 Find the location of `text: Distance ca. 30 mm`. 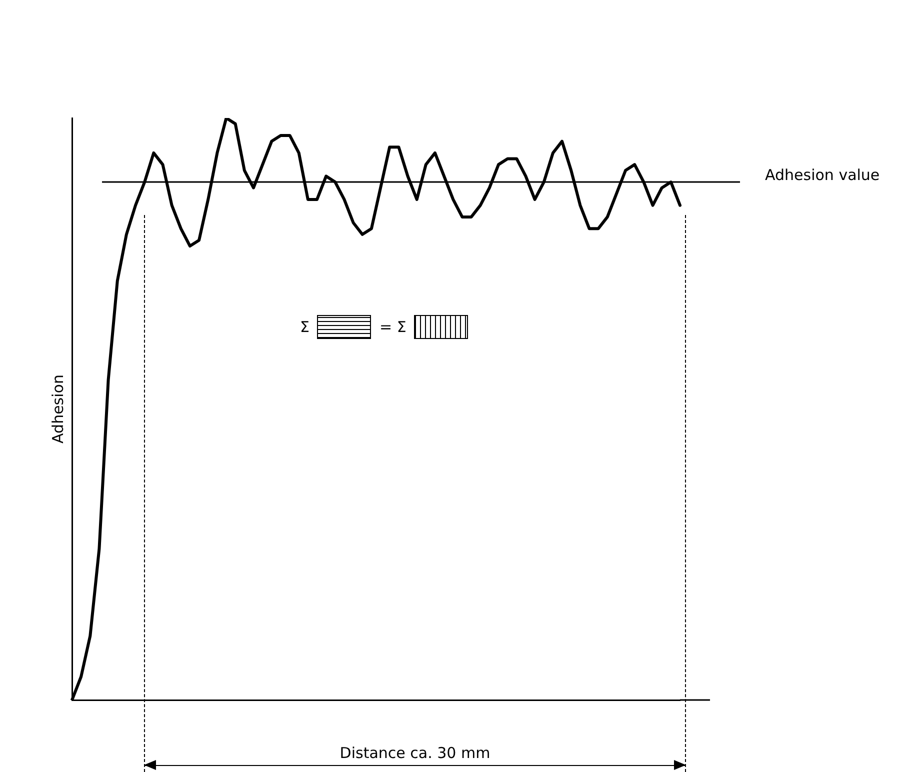

text: Distance ca. 30 mm is located at coordinates (415, 753).